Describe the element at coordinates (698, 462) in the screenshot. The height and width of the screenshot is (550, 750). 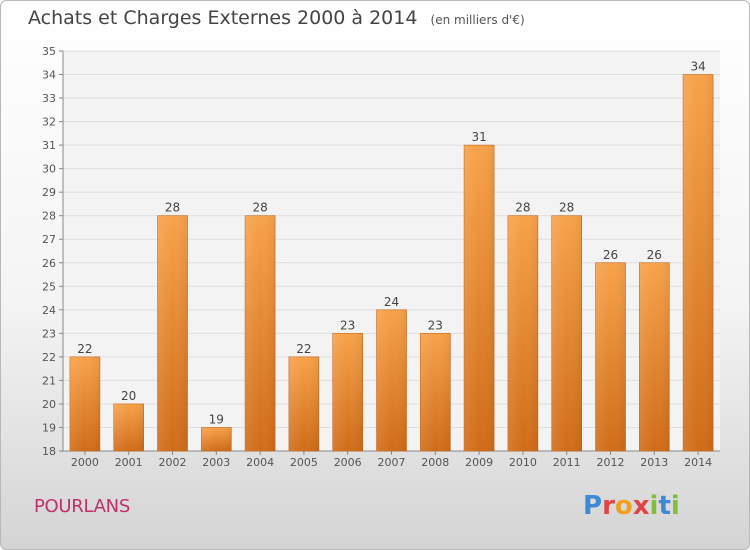
I see `x-tick-label: 2014` at that location.